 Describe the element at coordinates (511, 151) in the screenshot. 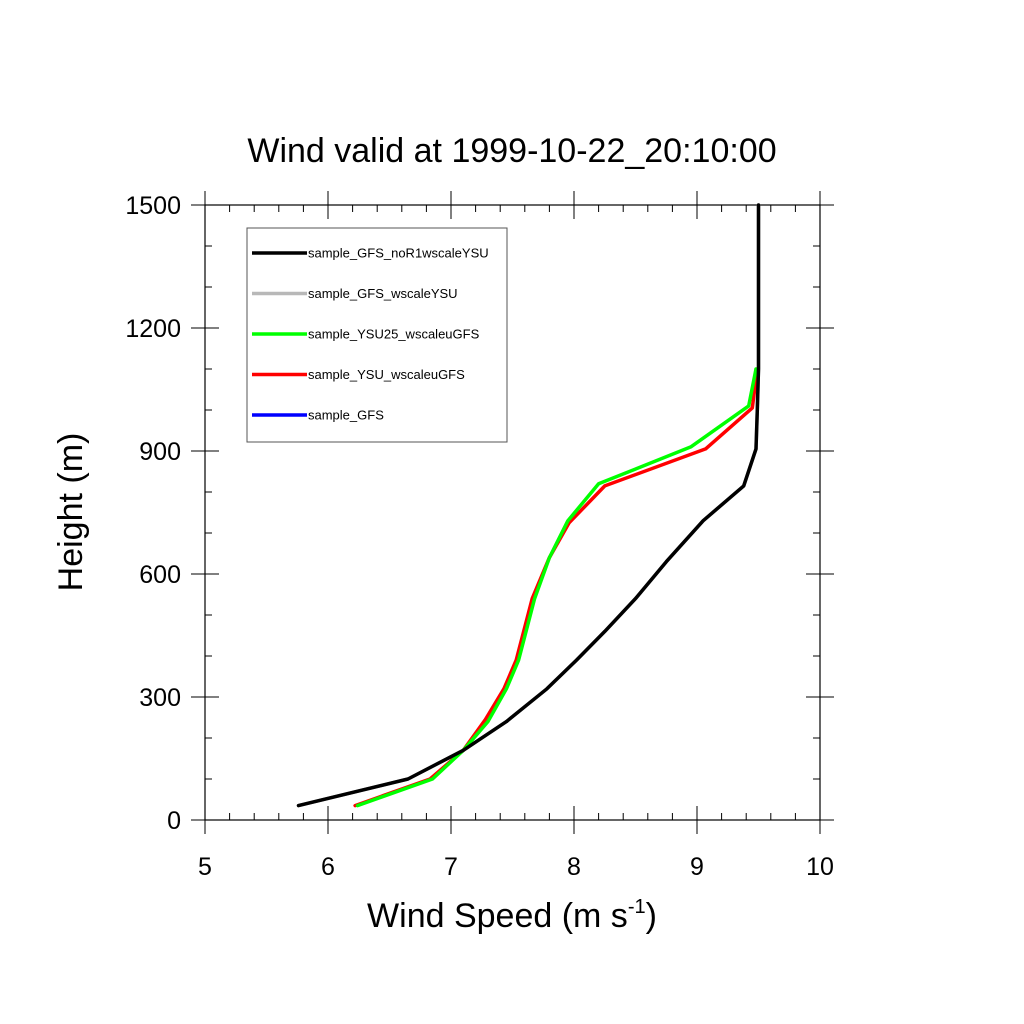

I see `chart-title: Wind valid at 1999-10-22_20:10:00` at that location.